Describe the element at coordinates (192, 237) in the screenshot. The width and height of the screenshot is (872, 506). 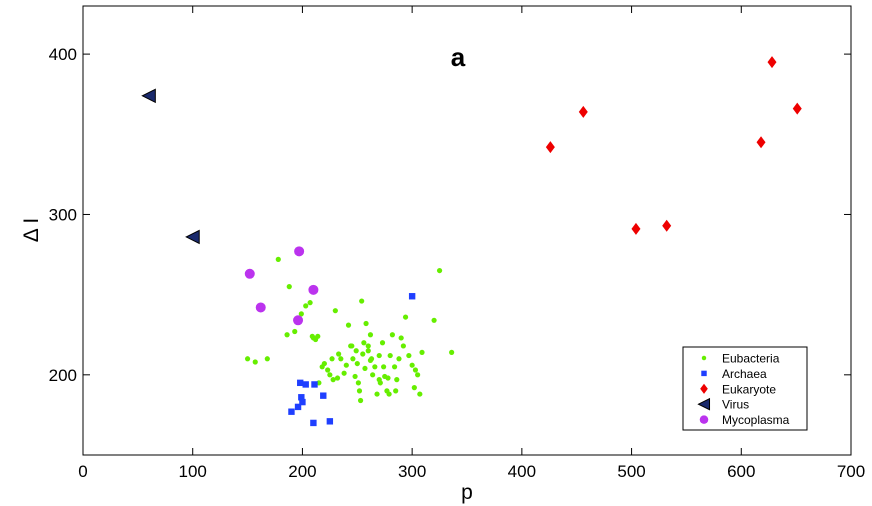
I see `virus-point` at that location.